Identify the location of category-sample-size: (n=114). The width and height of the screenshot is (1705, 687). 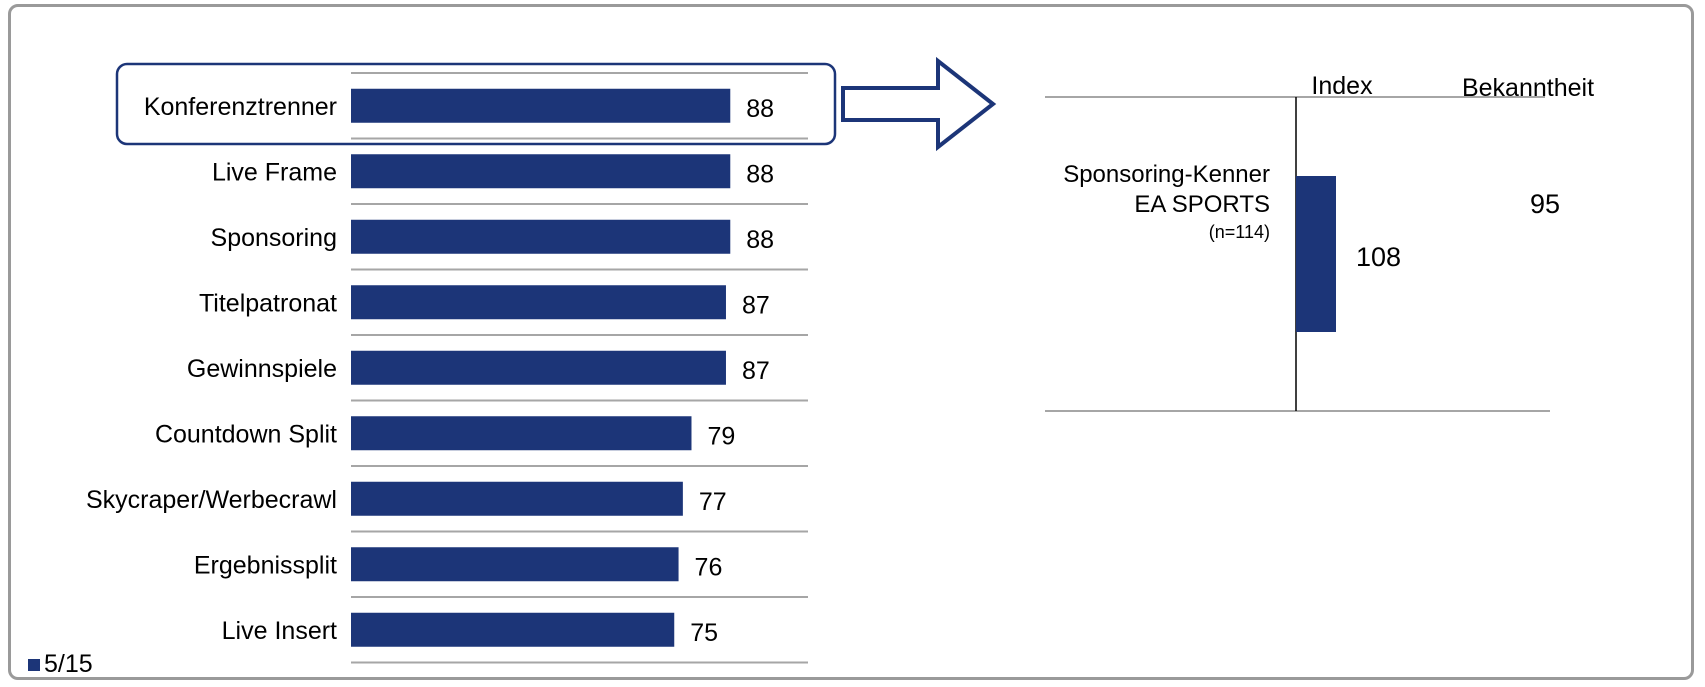
(1239, 232).